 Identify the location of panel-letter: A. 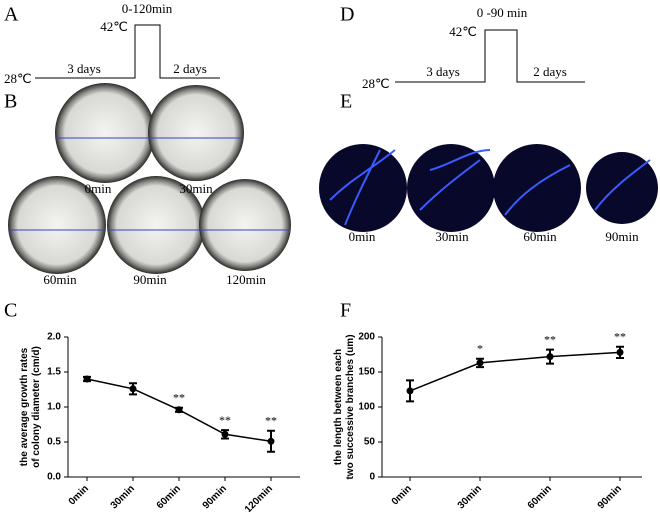
(11, 15).